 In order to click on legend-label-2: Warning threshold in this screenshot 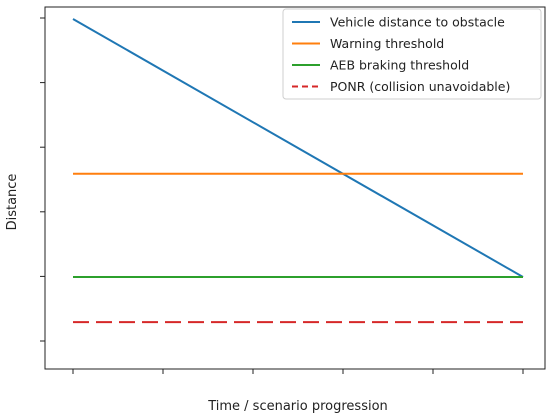, I will do `click(387, 43)`.